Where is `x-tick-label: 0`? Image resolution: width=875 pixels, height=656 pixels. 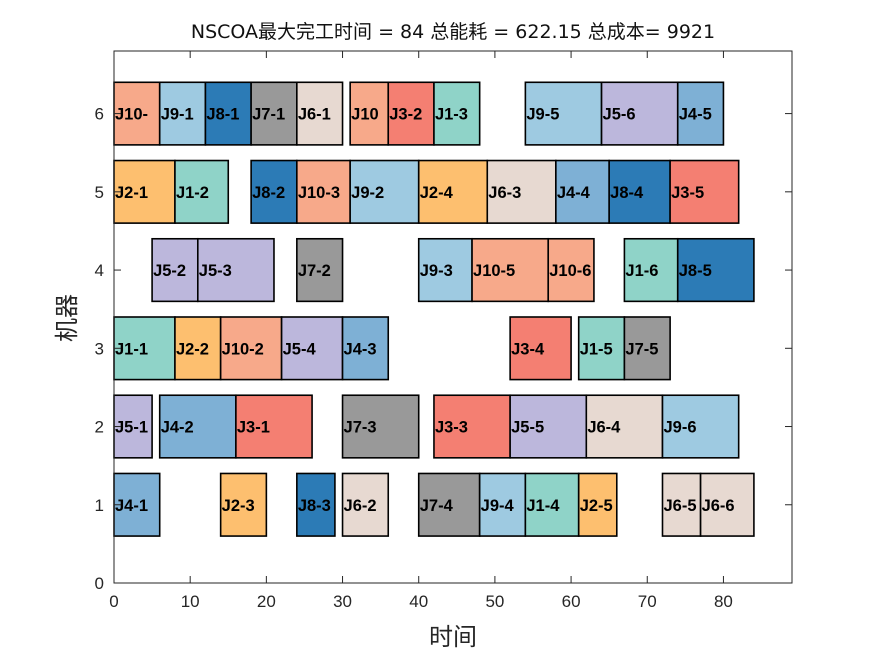 x-tick-label: 0 is located at coordinates (113, 601).